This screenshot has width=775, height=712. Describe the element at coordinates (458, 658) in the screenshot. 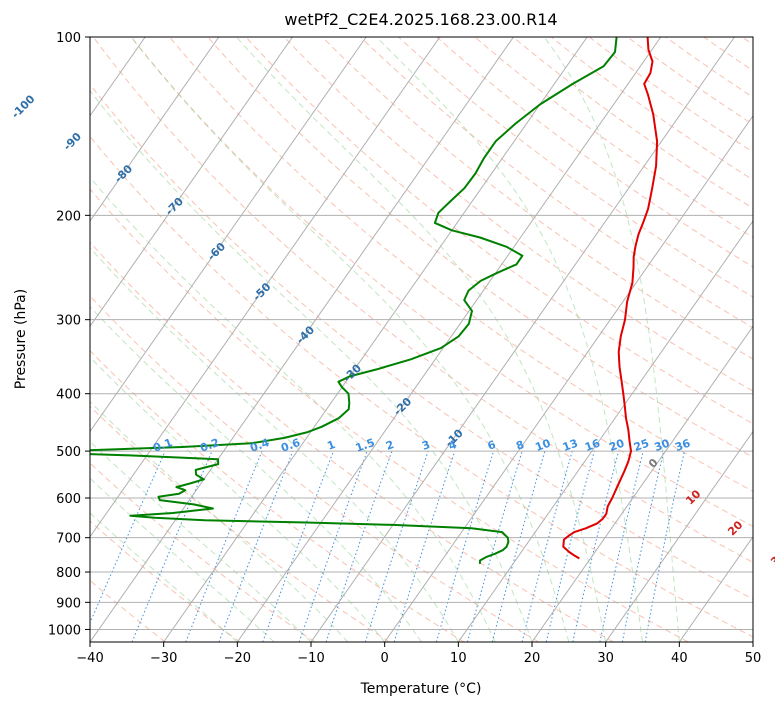

I see `x-tick-label: 10` at that location.